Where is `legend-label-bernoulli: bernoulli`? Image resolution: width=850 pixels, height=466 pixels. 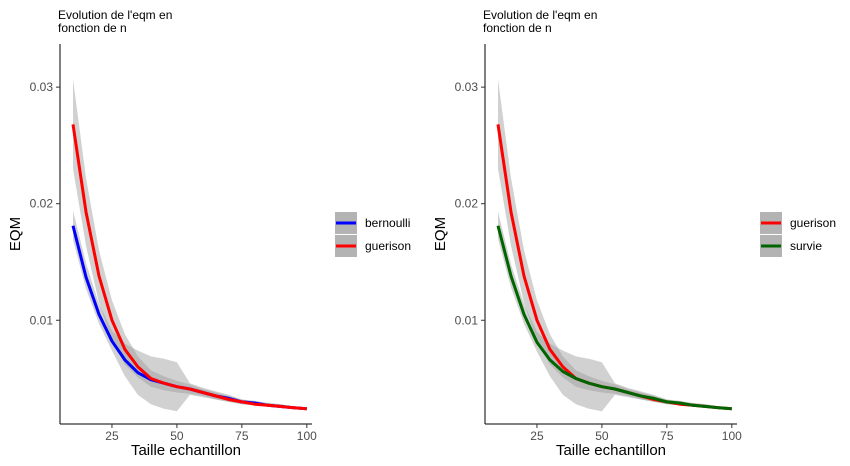 legend-label-bernoulli: bernoulli is located at coordinates (387, 223).